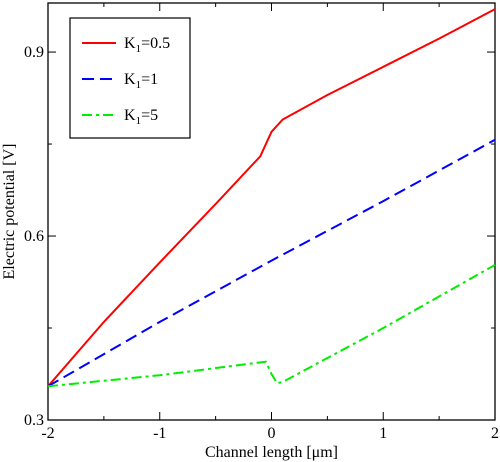 The width and height of the screenshot is (500, 462). What do you see at coordinates (159, 433) in the screenshot?
I see `x-tick-label: -1` at bounding box center [159, 433].